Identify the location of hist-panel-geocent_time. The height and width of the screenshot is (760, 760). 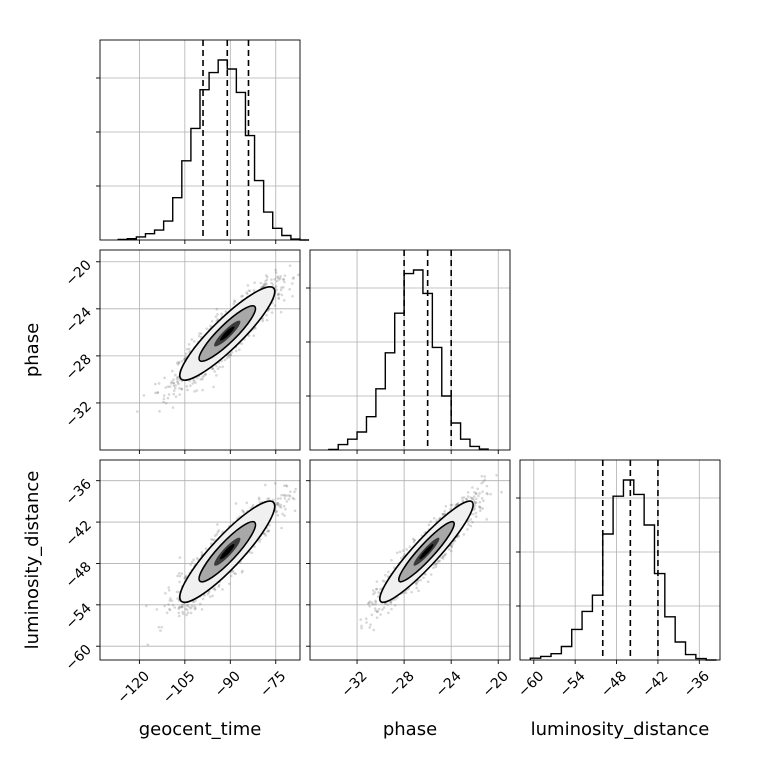
(203, 140).